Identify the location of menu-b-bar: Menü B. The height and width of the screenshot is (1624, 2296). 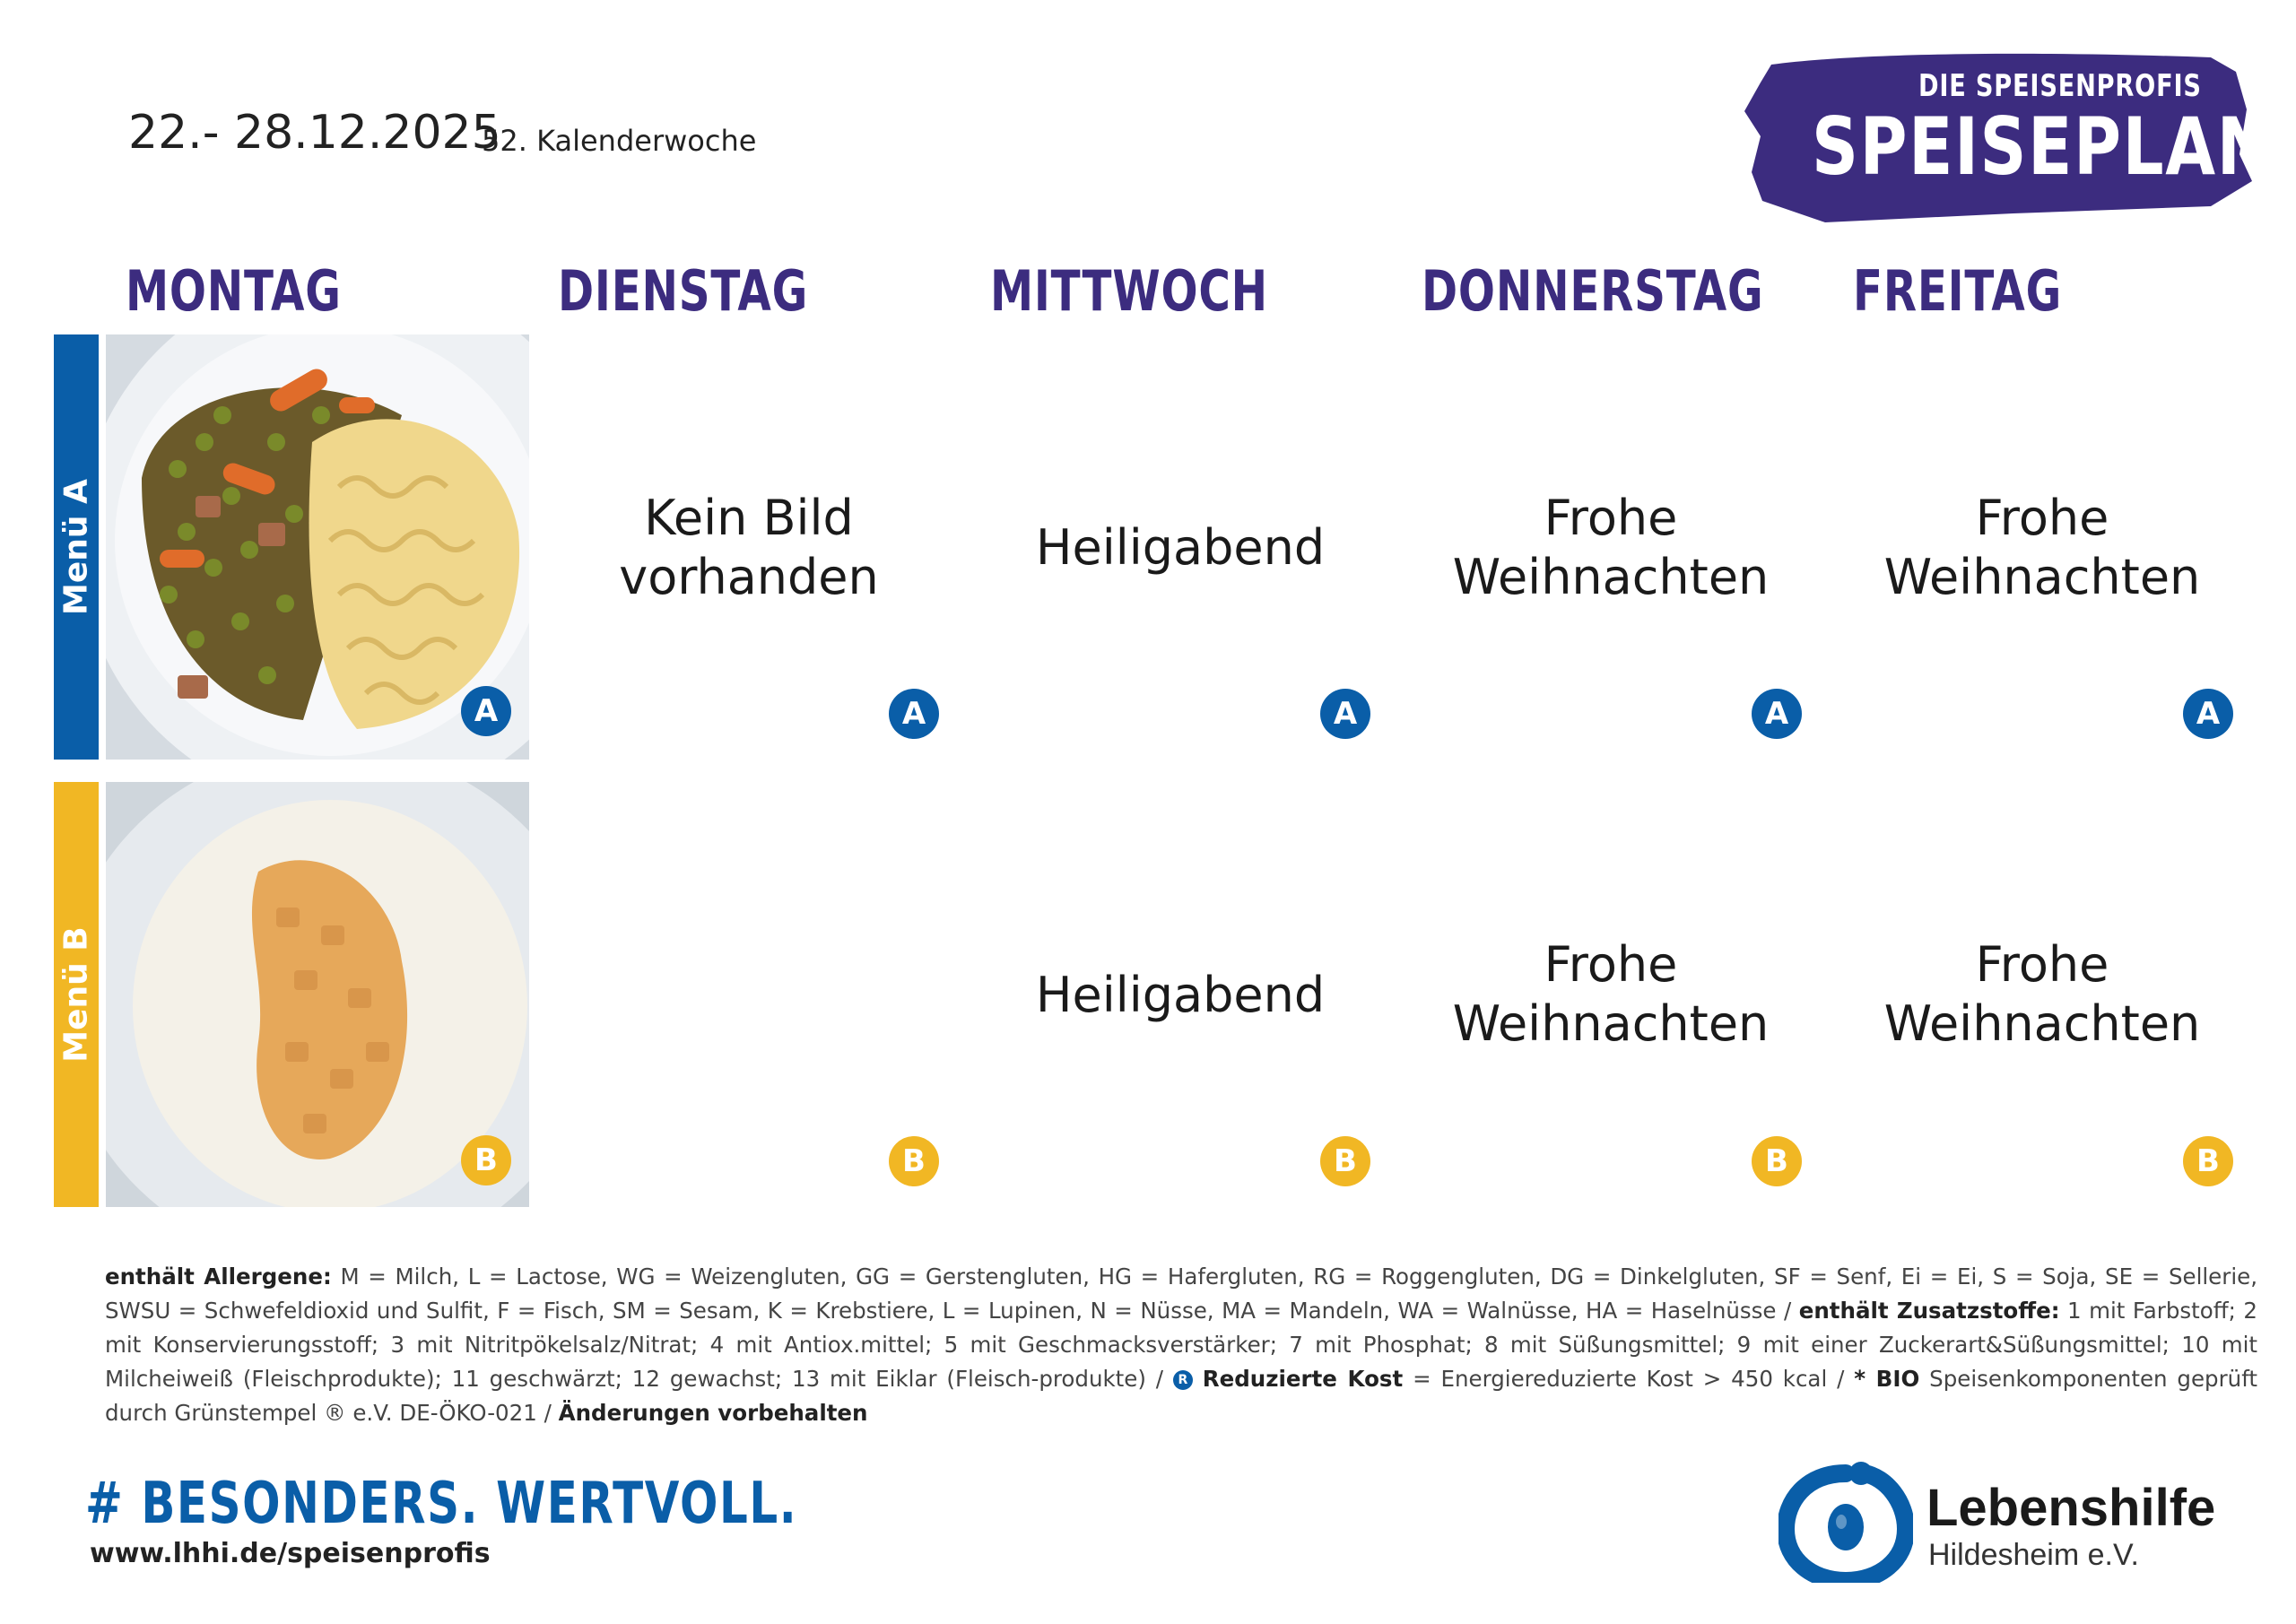
(76, 994).